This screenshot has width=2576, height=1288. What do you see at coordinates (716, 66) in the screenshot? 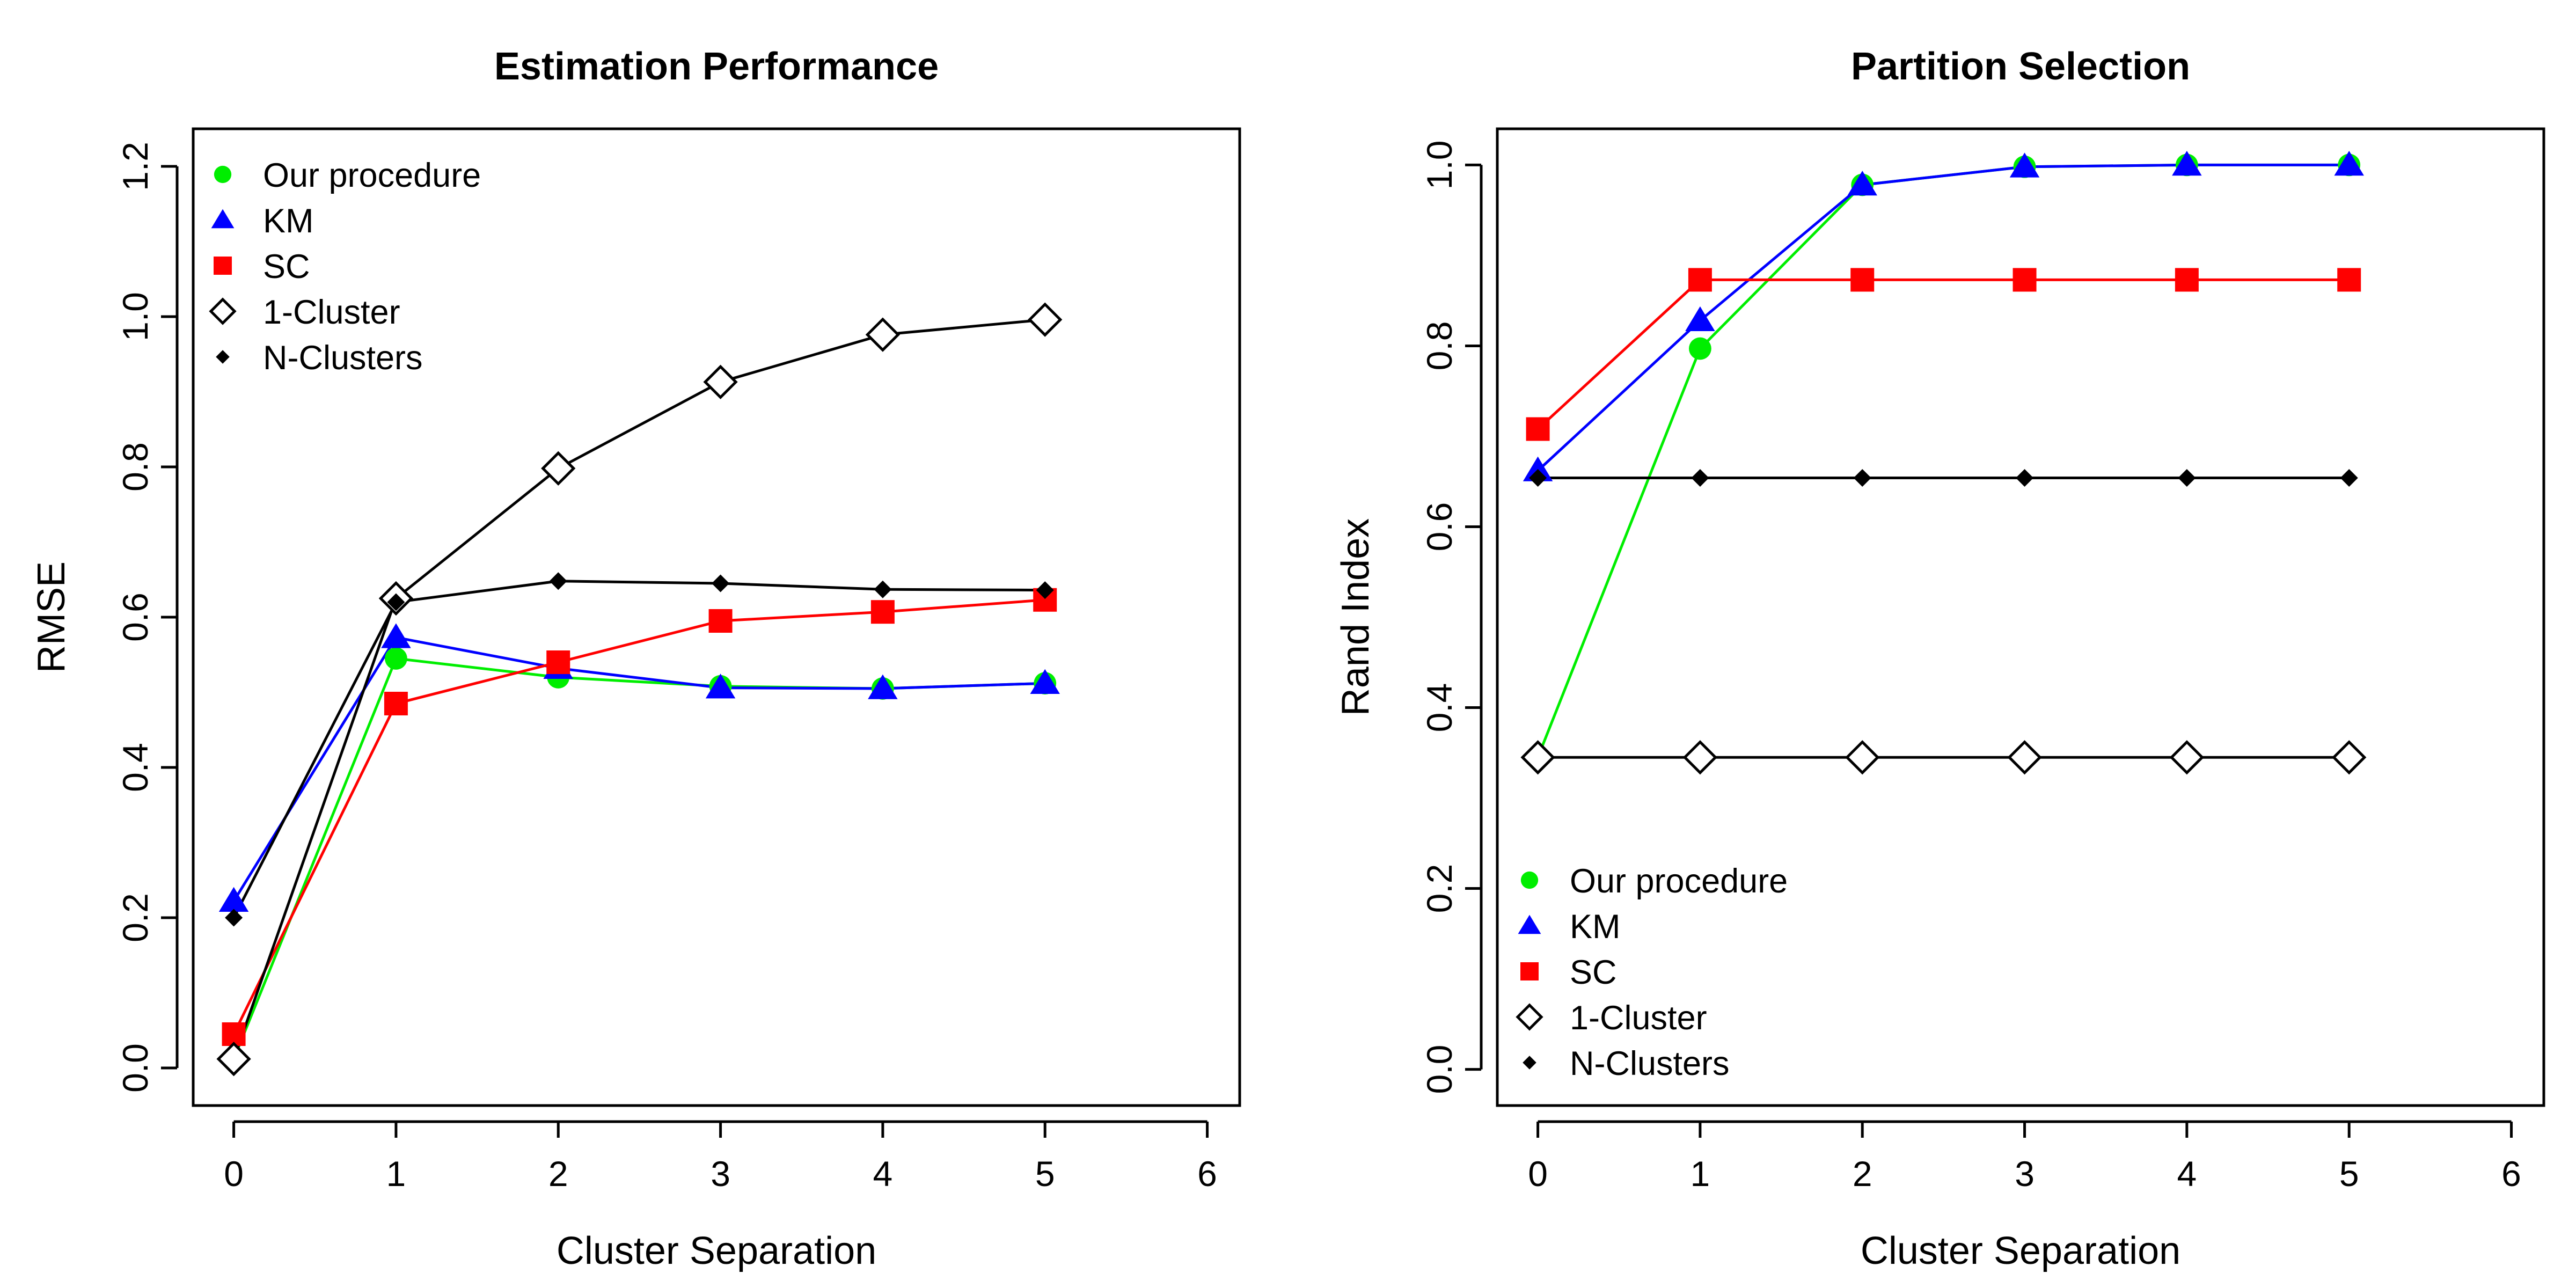
I see `chart-title: Estimation Performance` at bounding box center [716, 66].